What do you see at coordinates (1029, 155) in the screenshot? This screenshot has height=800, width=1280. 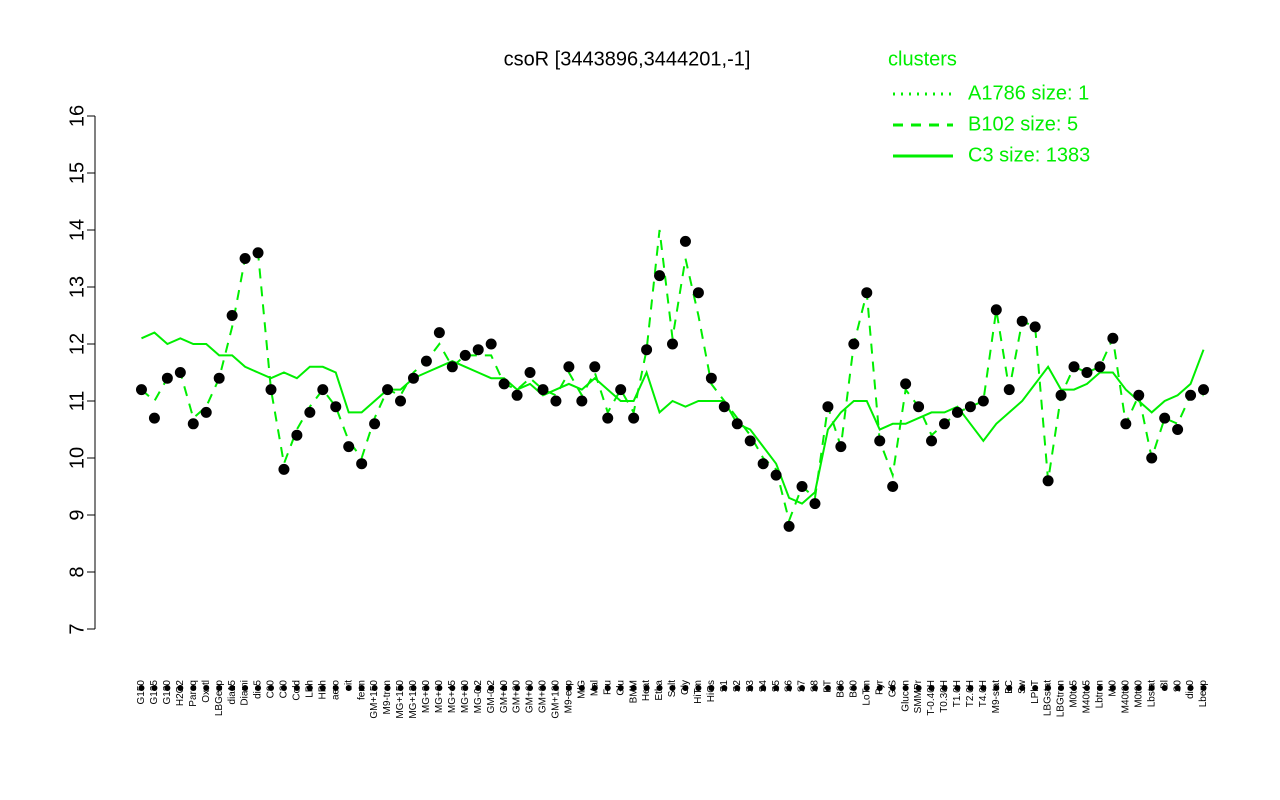 I see `legend-label: C3 size: 1383` at bounding box center [1029, 155].